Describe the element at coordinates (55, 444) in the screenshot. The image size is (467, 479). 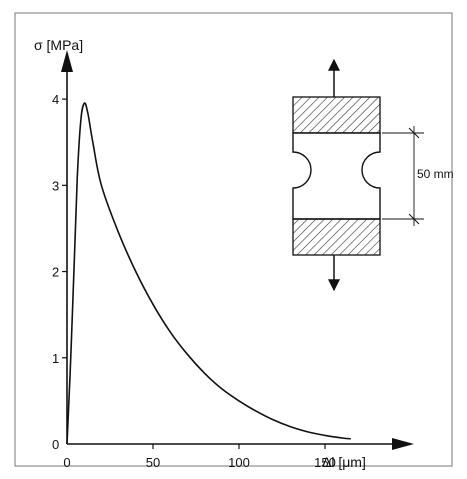
I see `y-tick-label-0: 0` at that location.